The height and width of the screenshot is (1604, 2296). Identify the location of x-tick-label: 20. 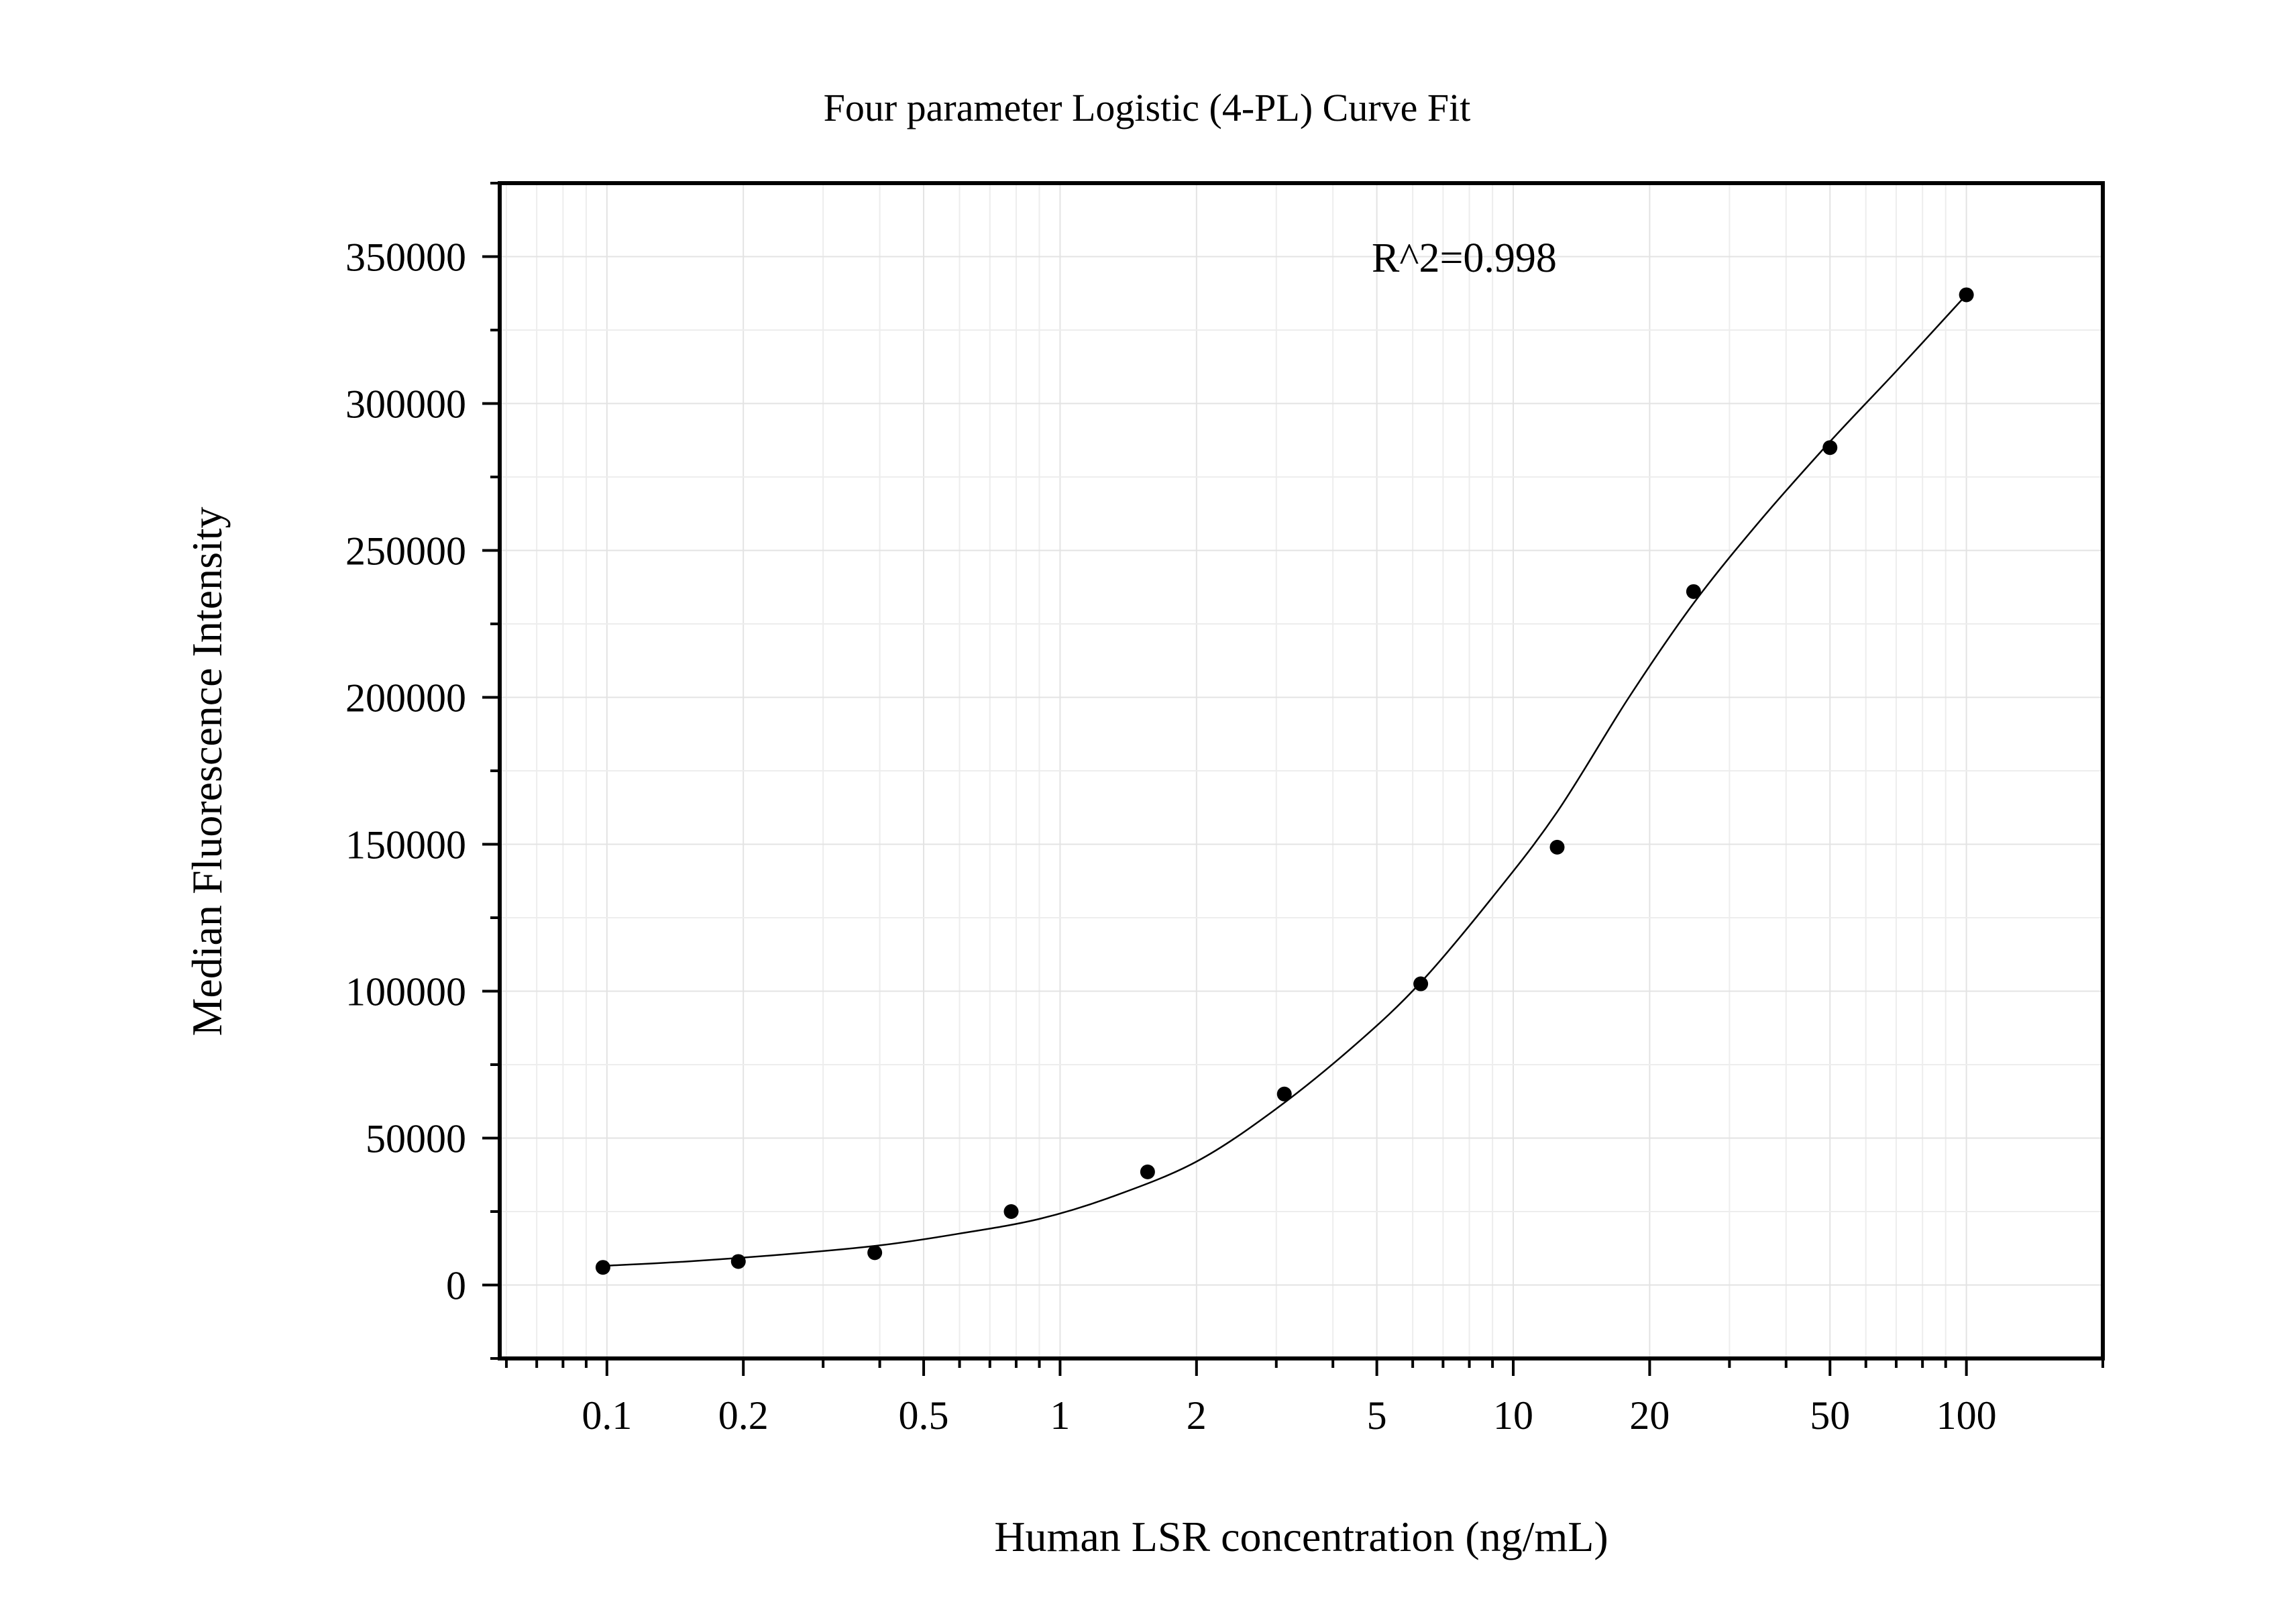
(1649, 1415).